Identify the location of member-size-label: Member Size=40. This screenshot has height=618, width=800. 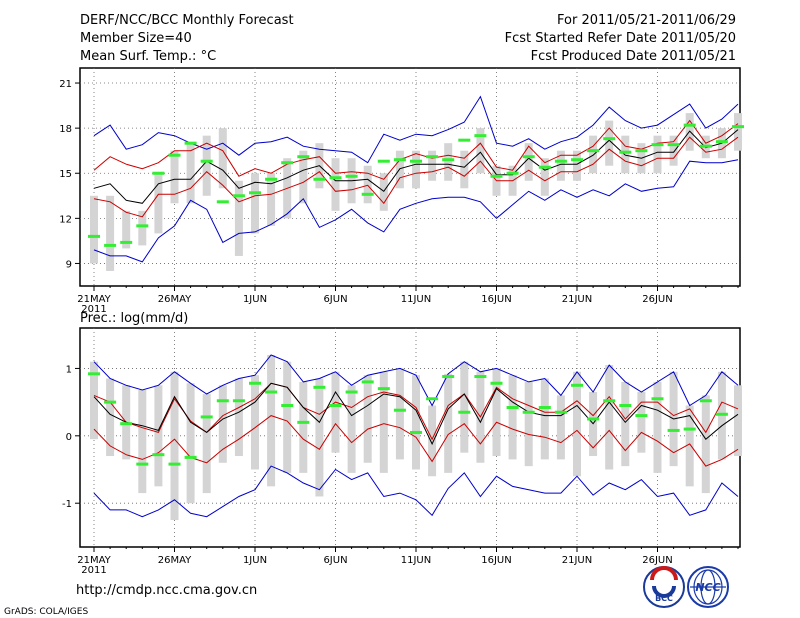
(136, 38).